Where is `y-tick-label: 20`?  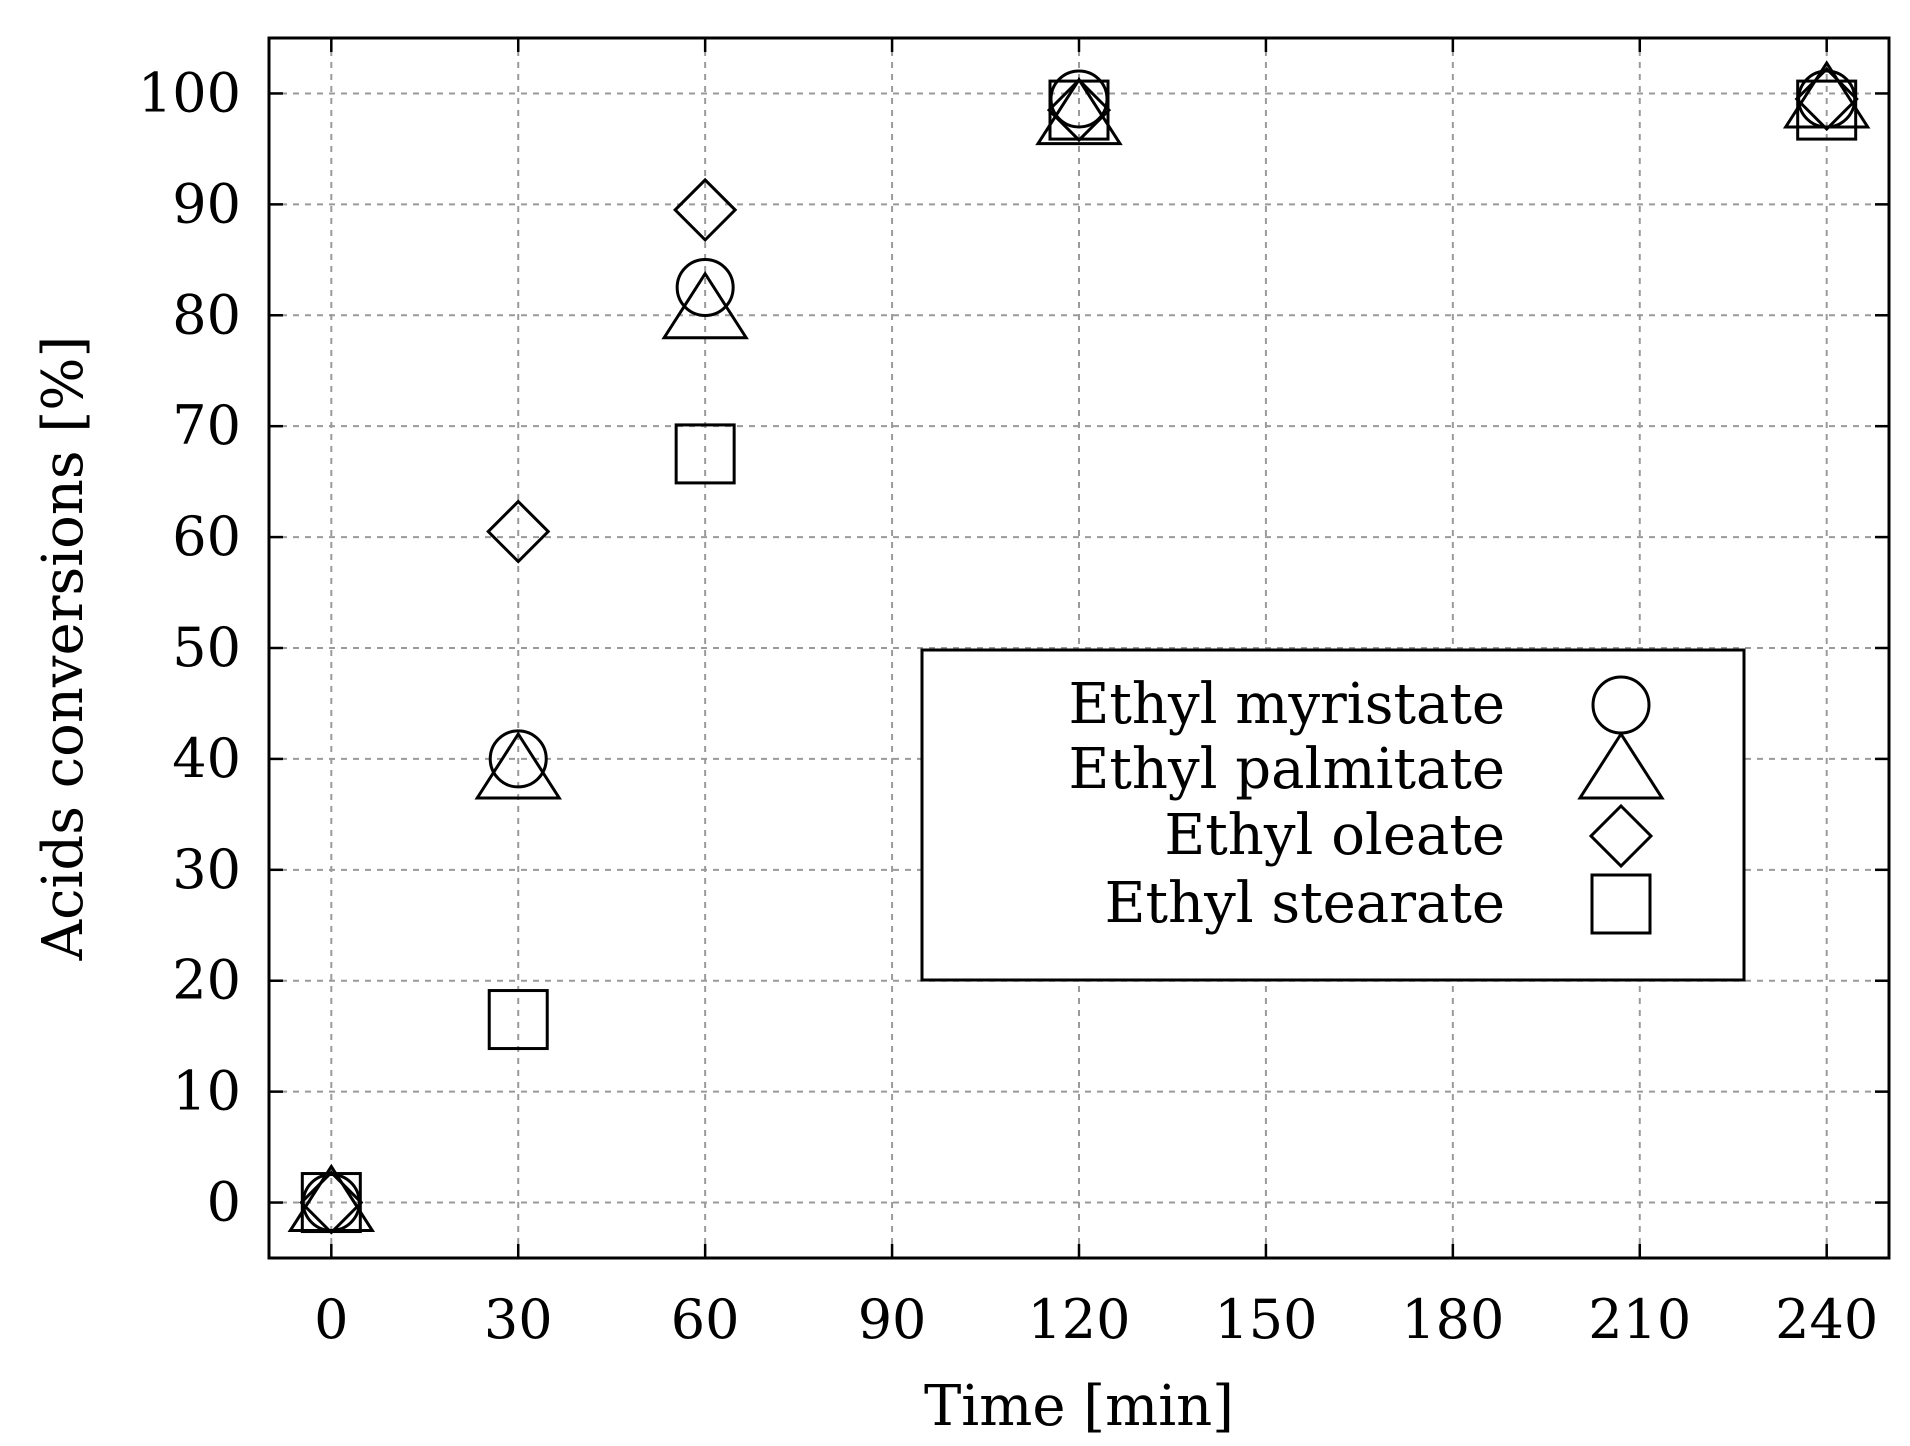
y-tick-label: 20 is located at coordinates (206, 980).